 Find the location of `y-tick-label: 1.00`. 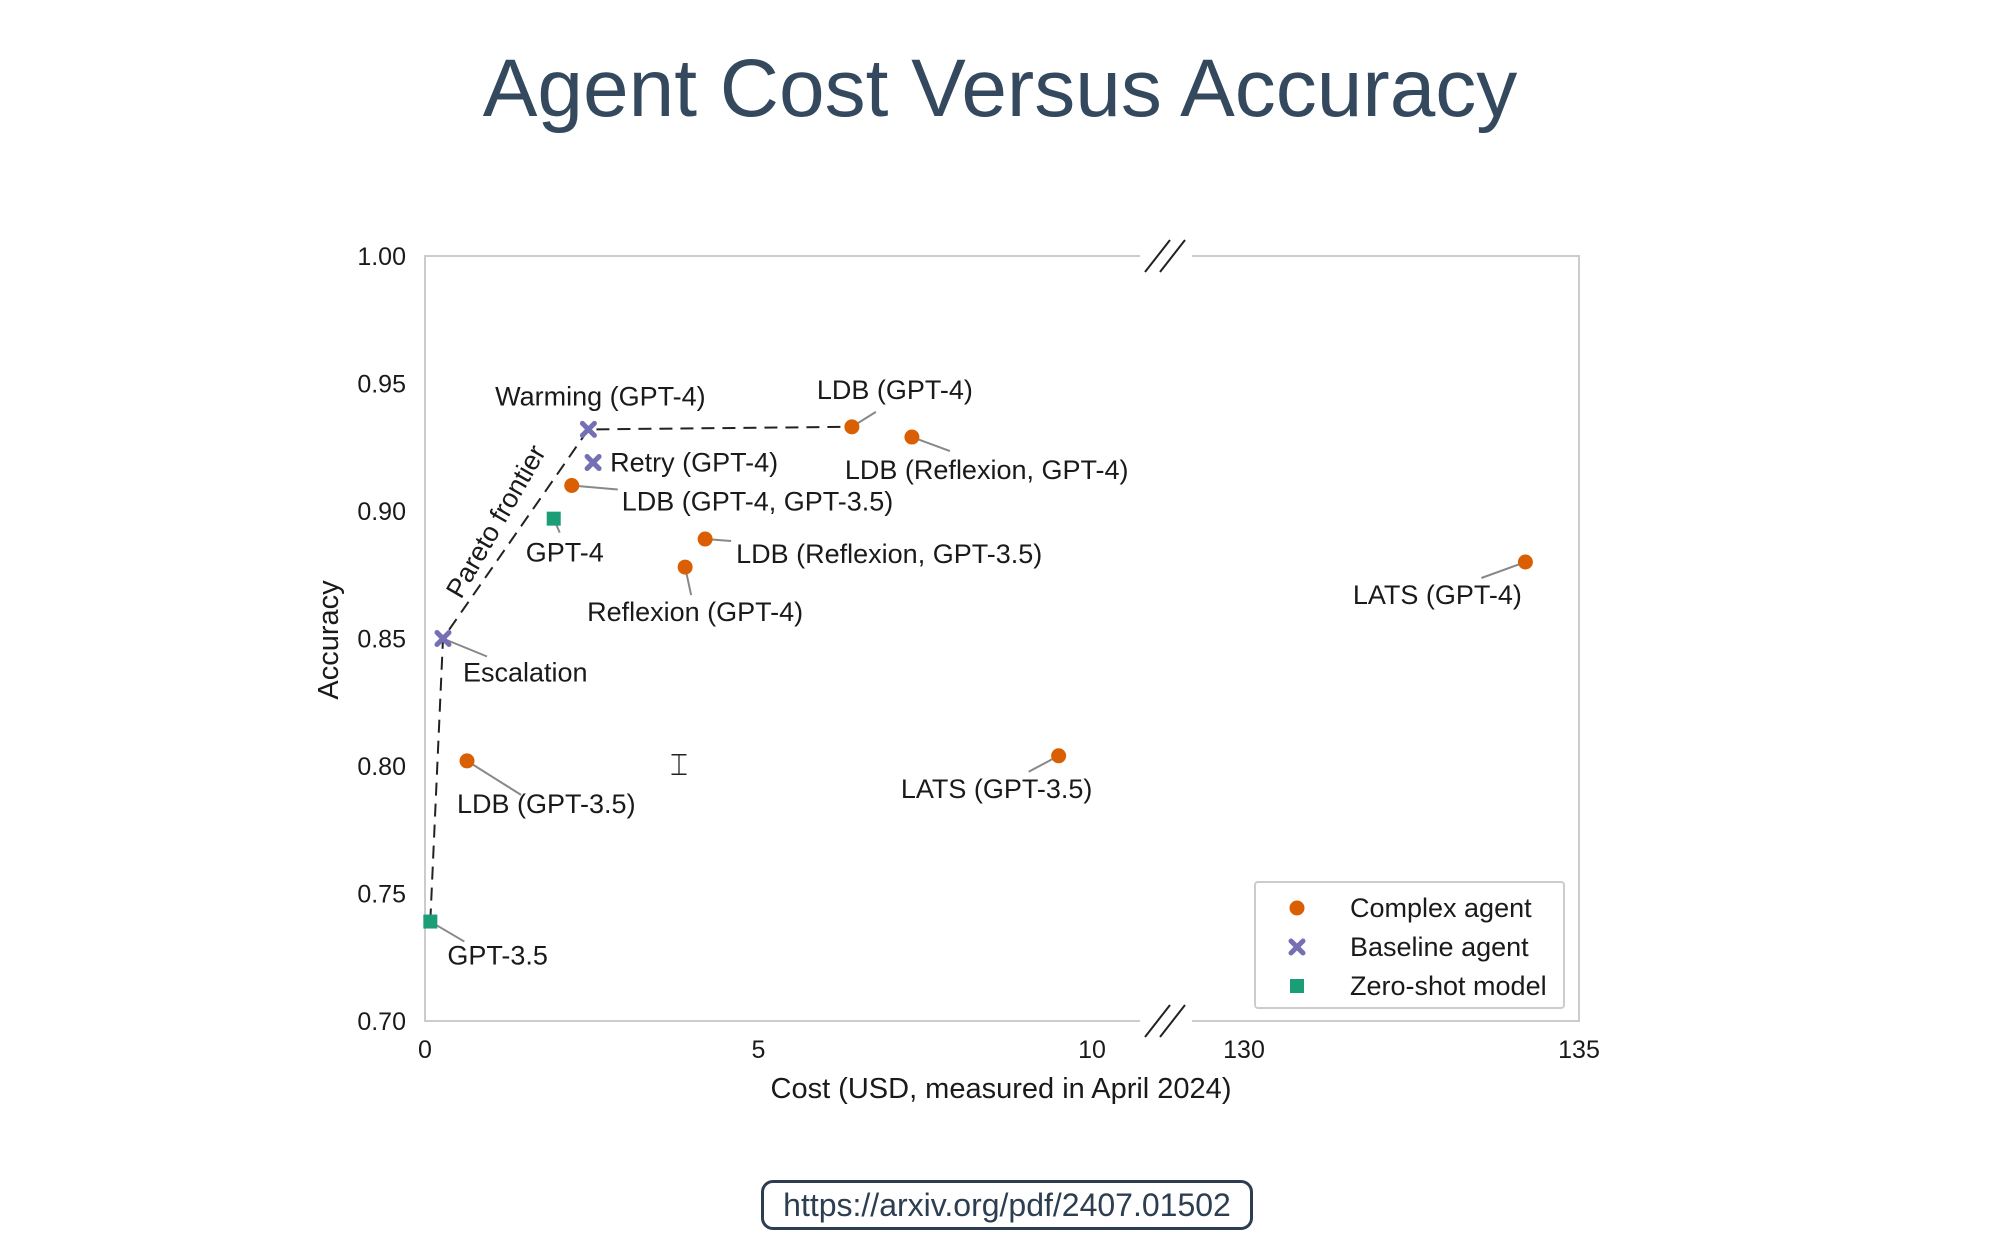

y-tick-label: 1.00 is located at coordinates (381, 257).